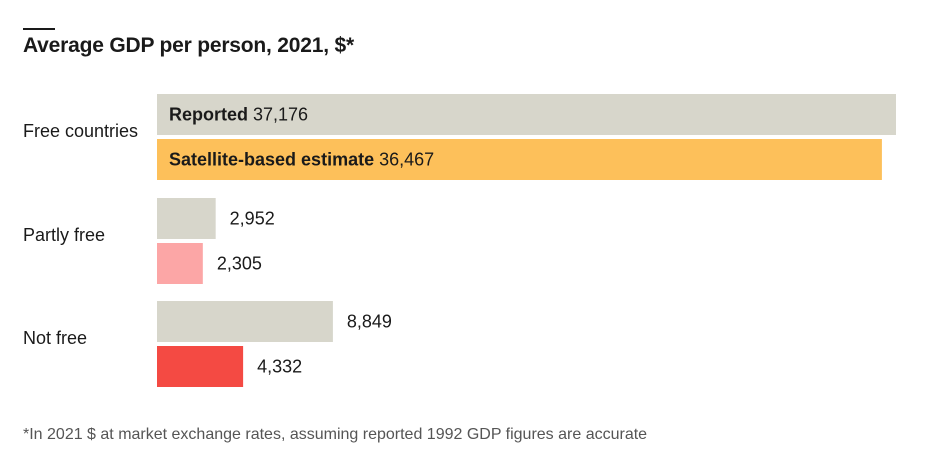 The width and height of the screenshot is (933, 462). I want to click on category-label: Partly free, so click(64, 235).